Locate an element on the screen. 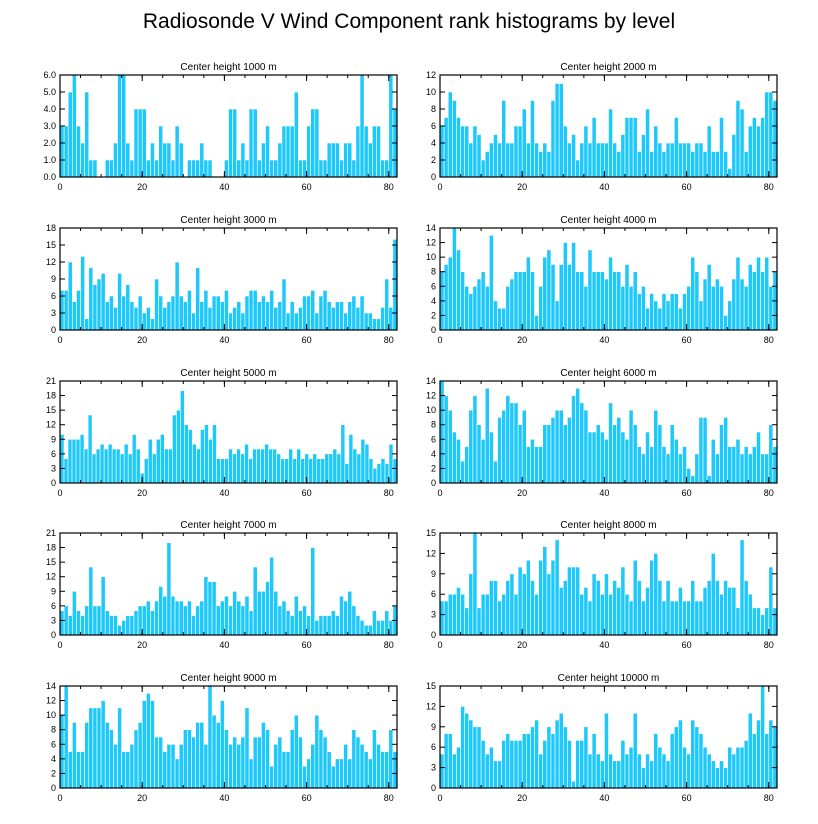 The height and width of the screenshot is (824, 818). y-tick-label: 3 is located at coordinates (53, 313).